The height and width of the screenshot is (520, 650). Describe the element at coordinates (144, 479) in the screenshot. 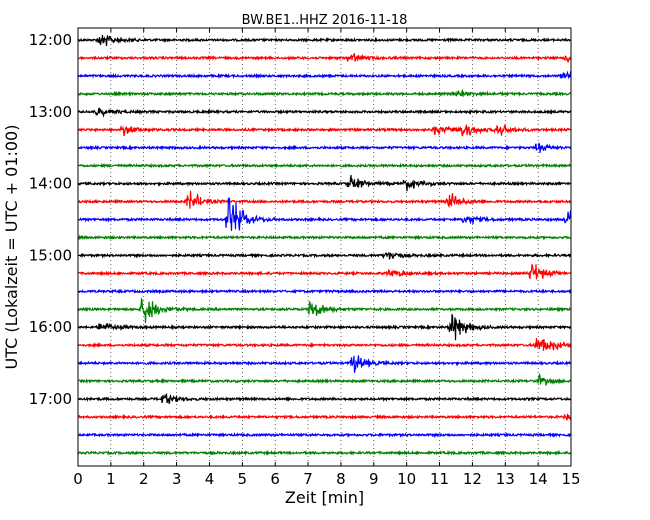

I see `x-tick-label-2: 2` at that location.